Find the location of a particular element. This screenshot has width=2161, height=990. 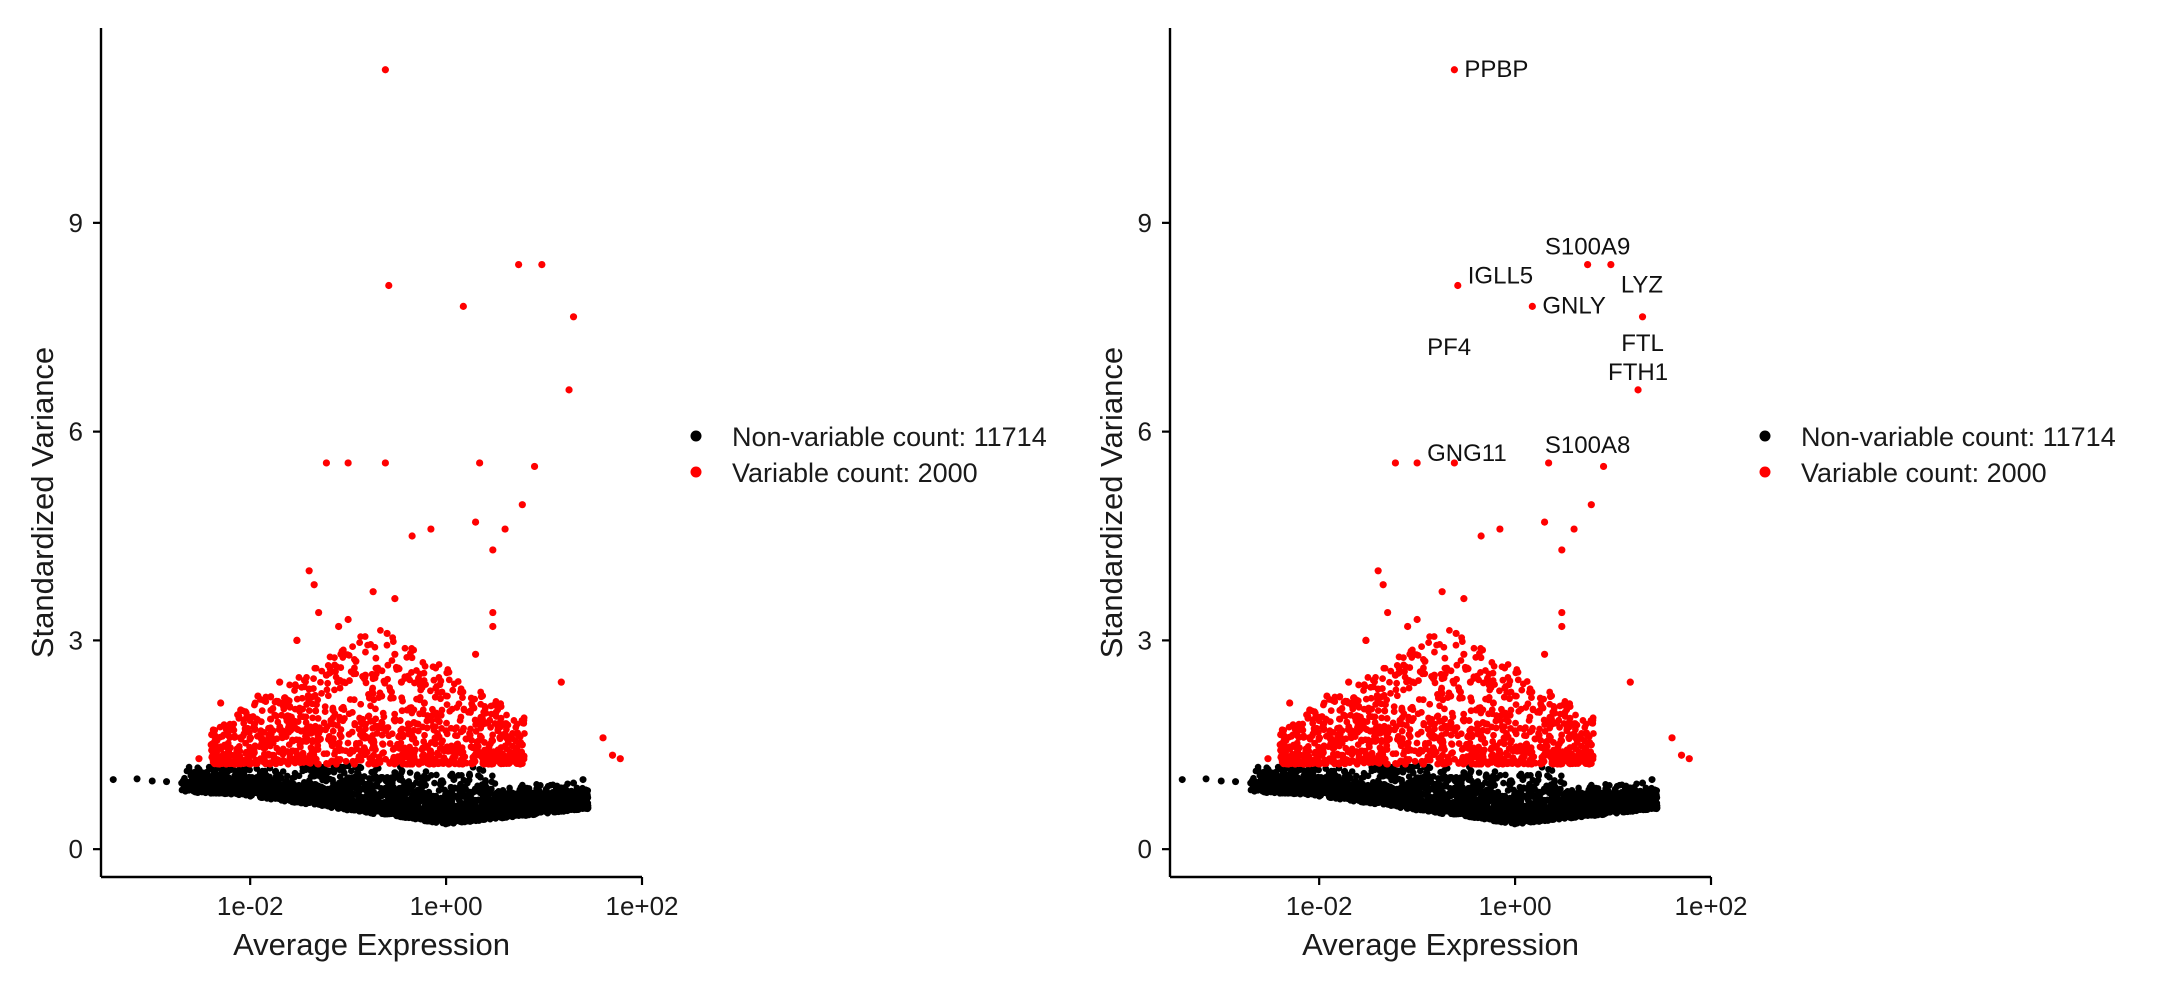

legend-swatch-variable is located at coordinates (696, 472).